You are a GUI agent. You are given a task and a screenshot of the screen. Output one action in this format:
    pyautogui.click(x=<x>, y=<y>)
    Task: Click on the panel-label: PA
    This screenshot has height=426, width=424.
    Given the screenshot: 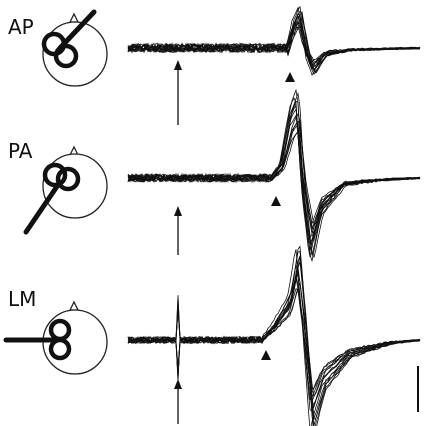 What is the action you would take?
    pyautogui.click(x=20, y=151)
    